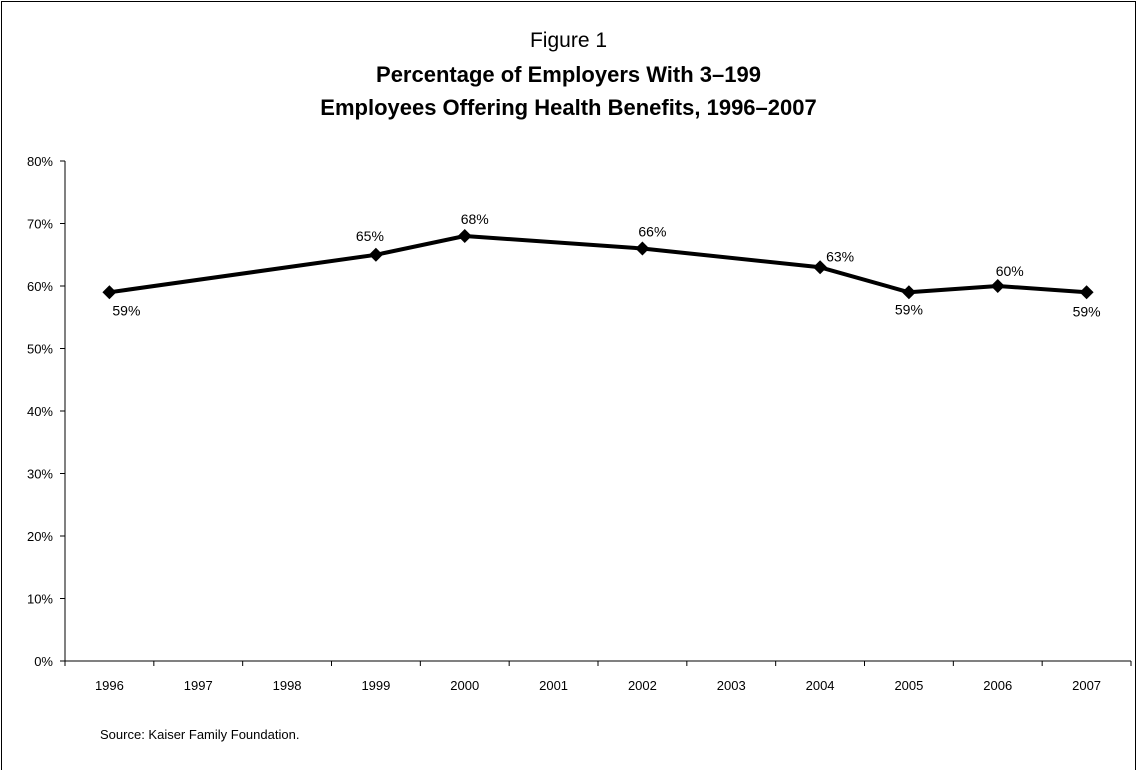 This screenshot has height=771, width=1137. I want to click on y-tick-label: 50%, so click(40, 349).